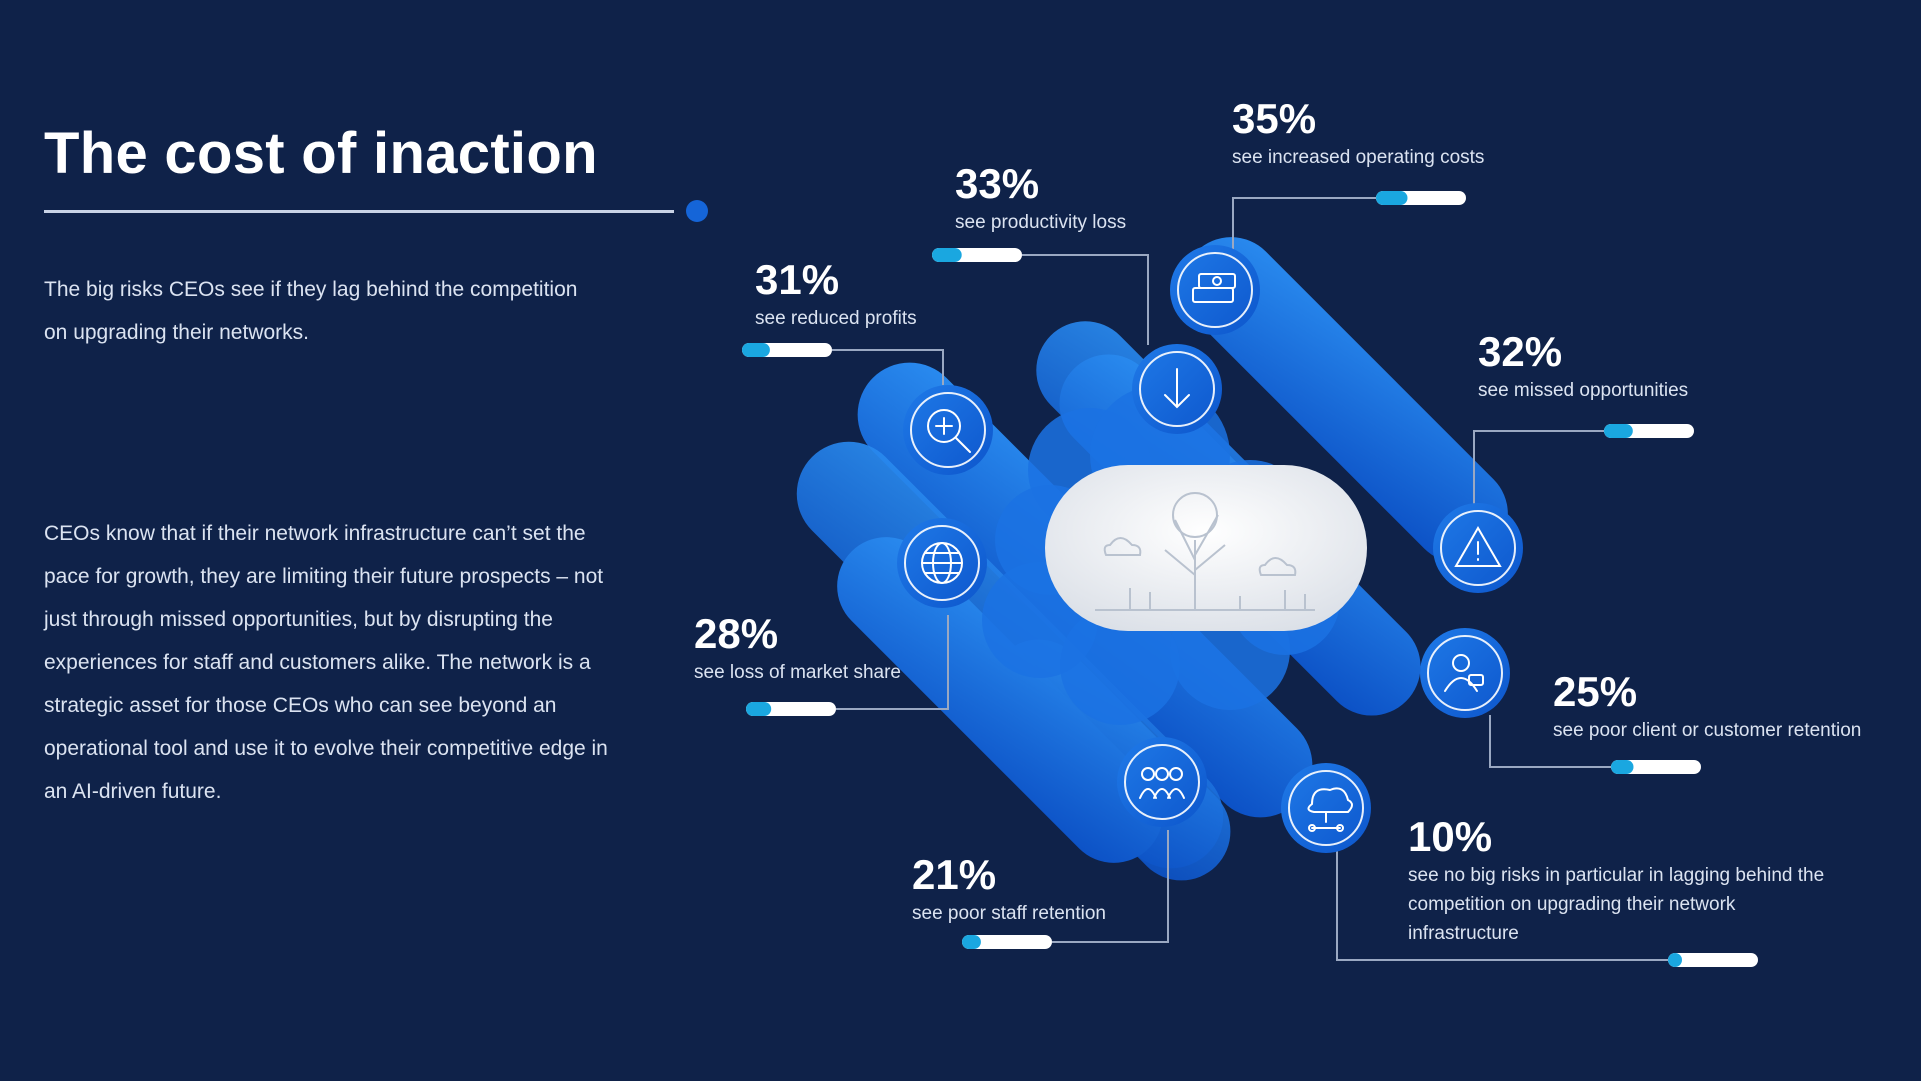  I want to click on stat-block: 21% see poor staff retention, so click(1009, 890).